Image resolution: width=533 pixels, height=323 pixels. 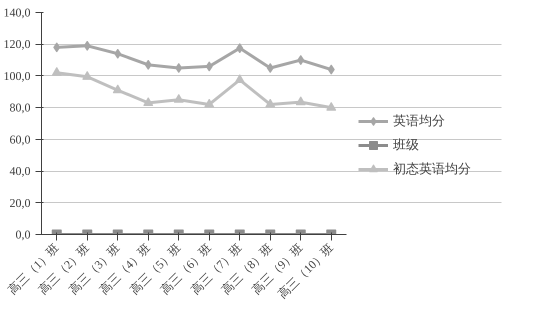 I want to click on y-tick-label: 120,0, so click(x=17, y=44).